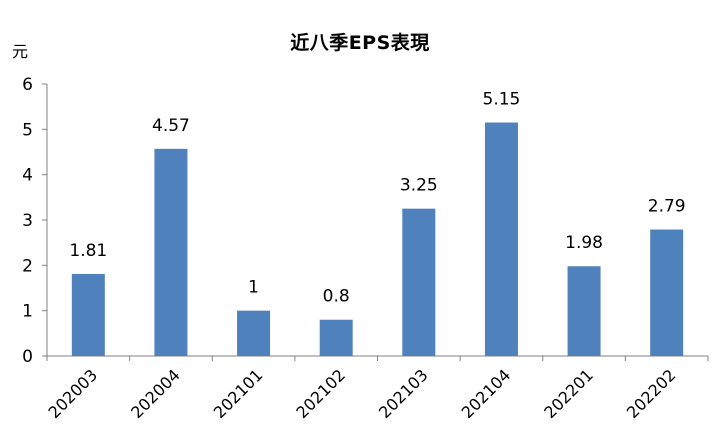 Image resolution: width=720 pixels, height=433 pixels. What do you see at coordinates (27, 266) in the screenshot?
I see `y-tick-label: 2` at bounding box center [27, 266].